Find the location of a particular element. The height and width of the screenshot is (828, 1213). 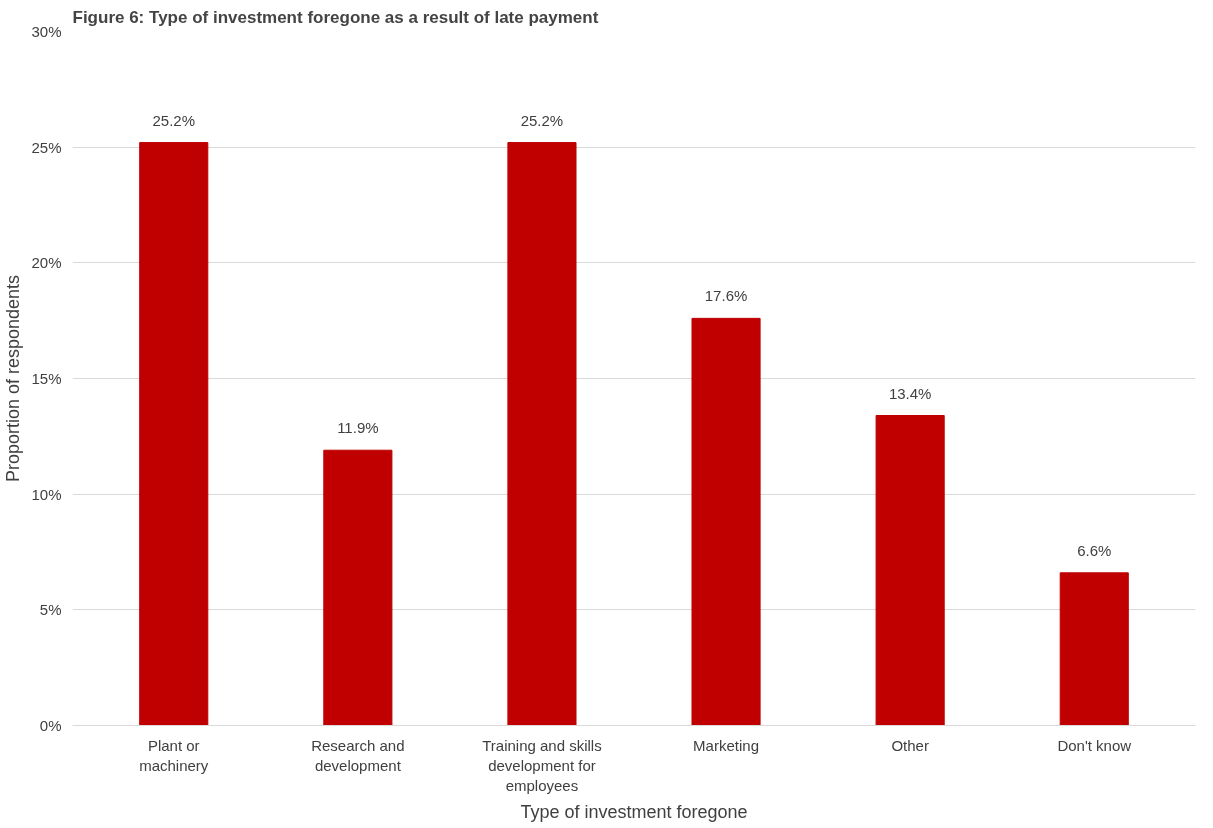

y-axis-title: Proportion of respondents is located at coordinates (13, 378).